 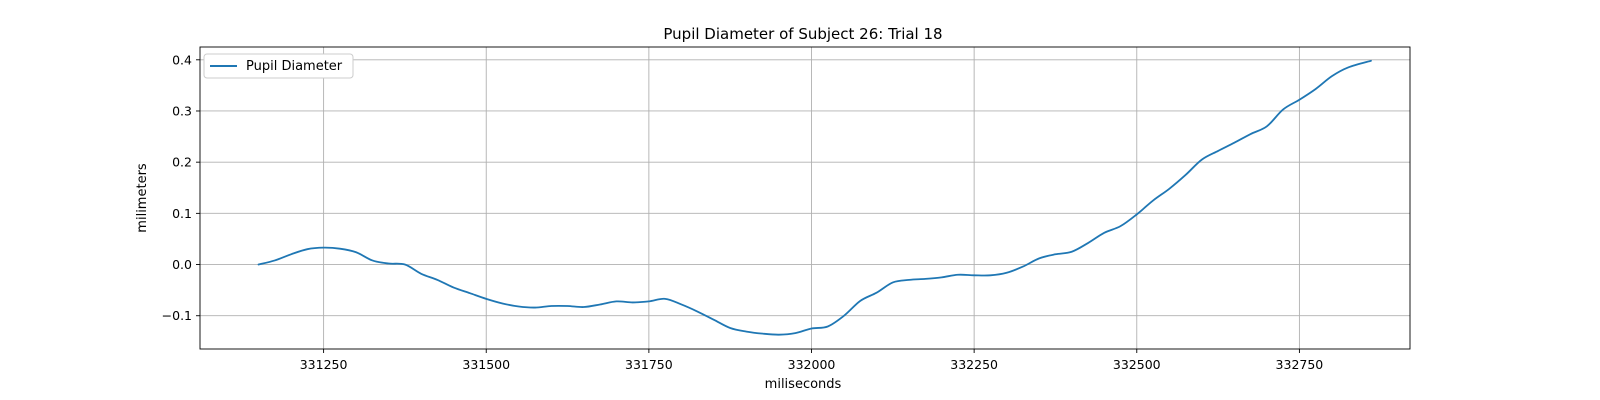 What do you see at coordinates (324, 364) in the screenshot?
I see `x-tick-label: 331250` at bounding box center [324, 364].